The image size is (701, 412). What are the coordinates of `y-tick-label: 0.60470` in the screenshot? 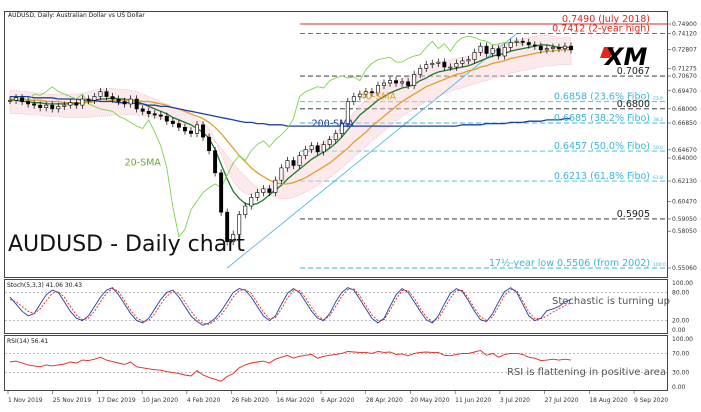 It's located at (684, 201).